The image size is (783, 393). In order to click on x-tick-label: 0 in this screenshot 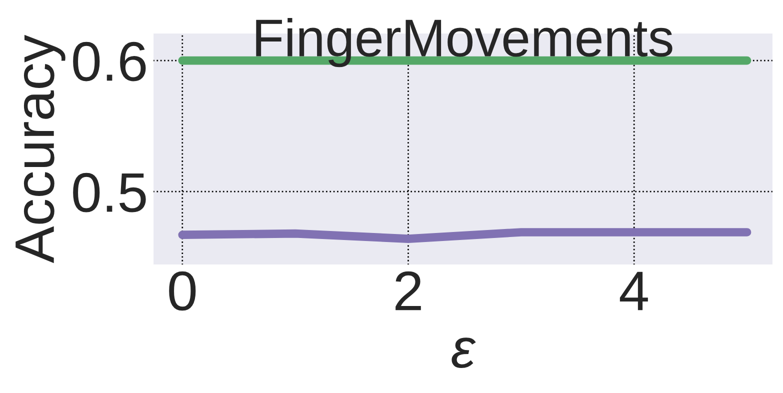, I will do `click(182, 291)`.